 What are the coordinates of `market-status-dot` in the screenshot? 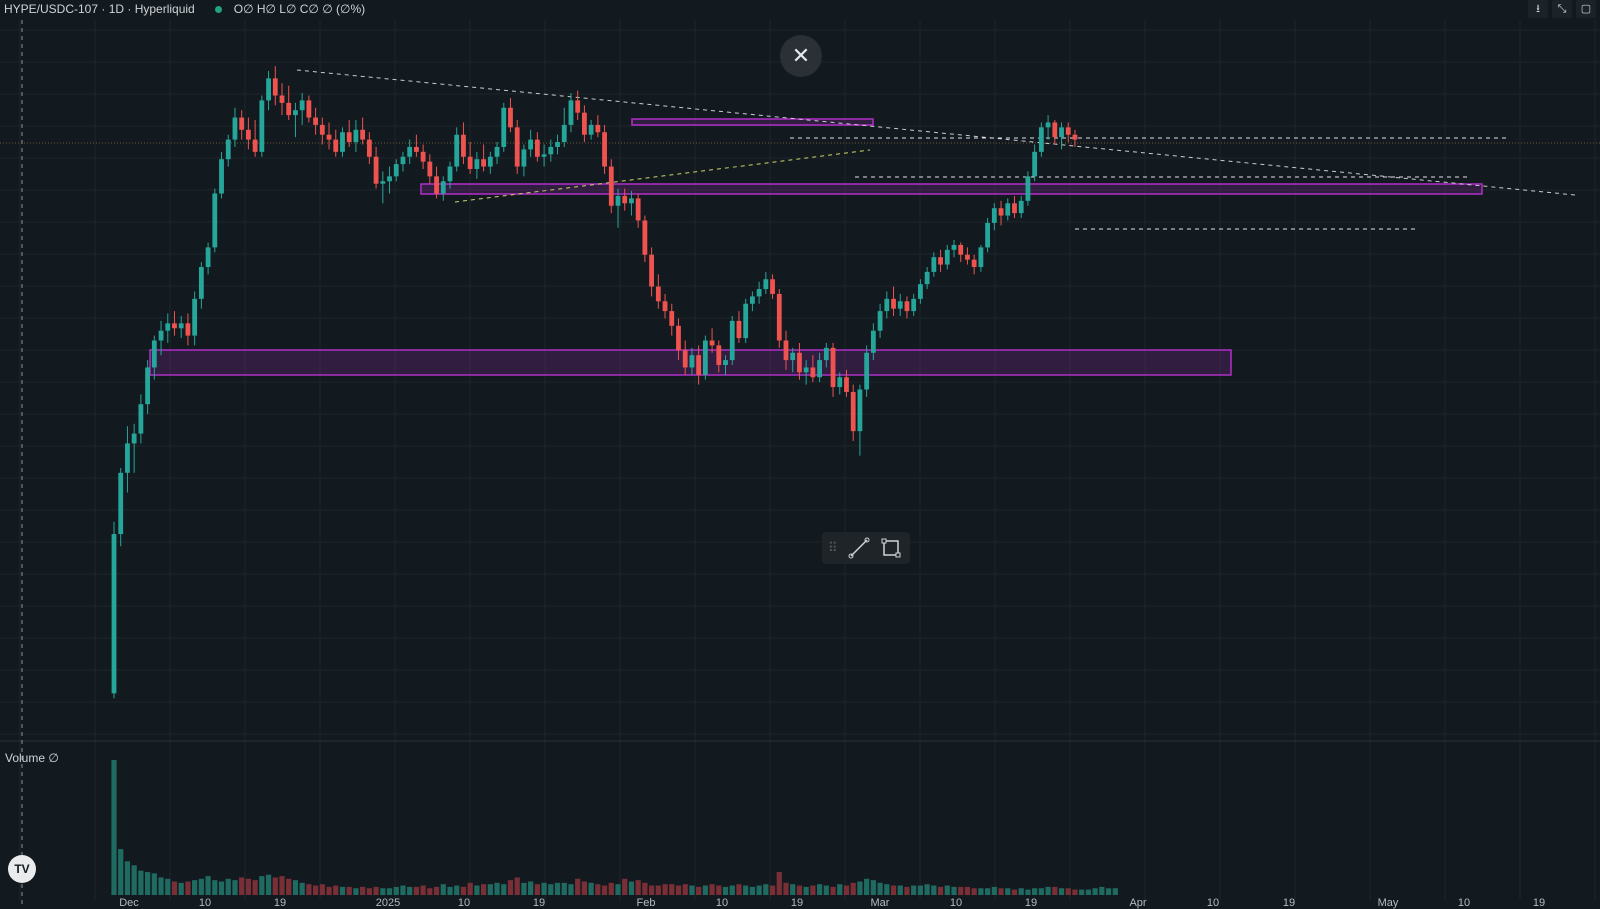 It's located at (218, 9).